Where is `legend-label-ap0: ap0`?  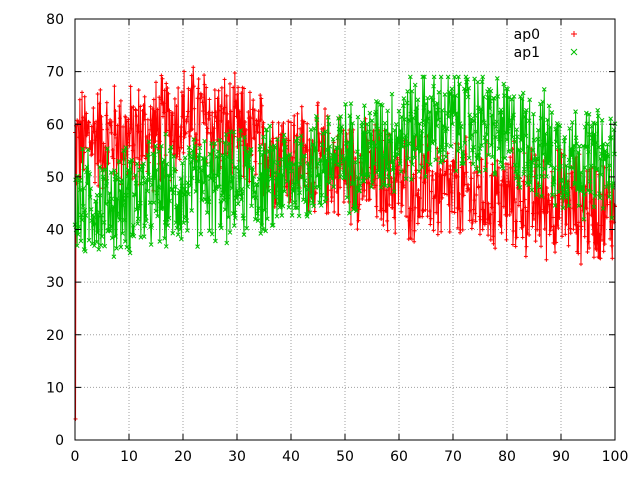 legend-label-ap0: ap0 is located at coordinates (527, 35).